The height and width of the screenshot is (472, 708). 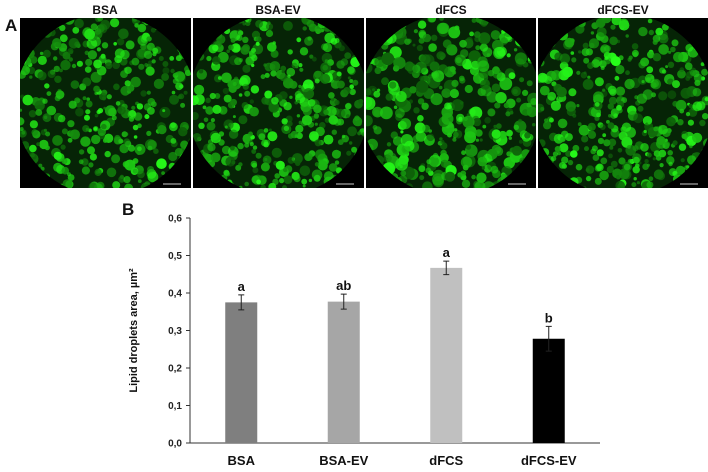 What do you see at coordinates (451, 103) in the screenshot?
I see `micrograph-dfcs` at bounding box center [451, 103].